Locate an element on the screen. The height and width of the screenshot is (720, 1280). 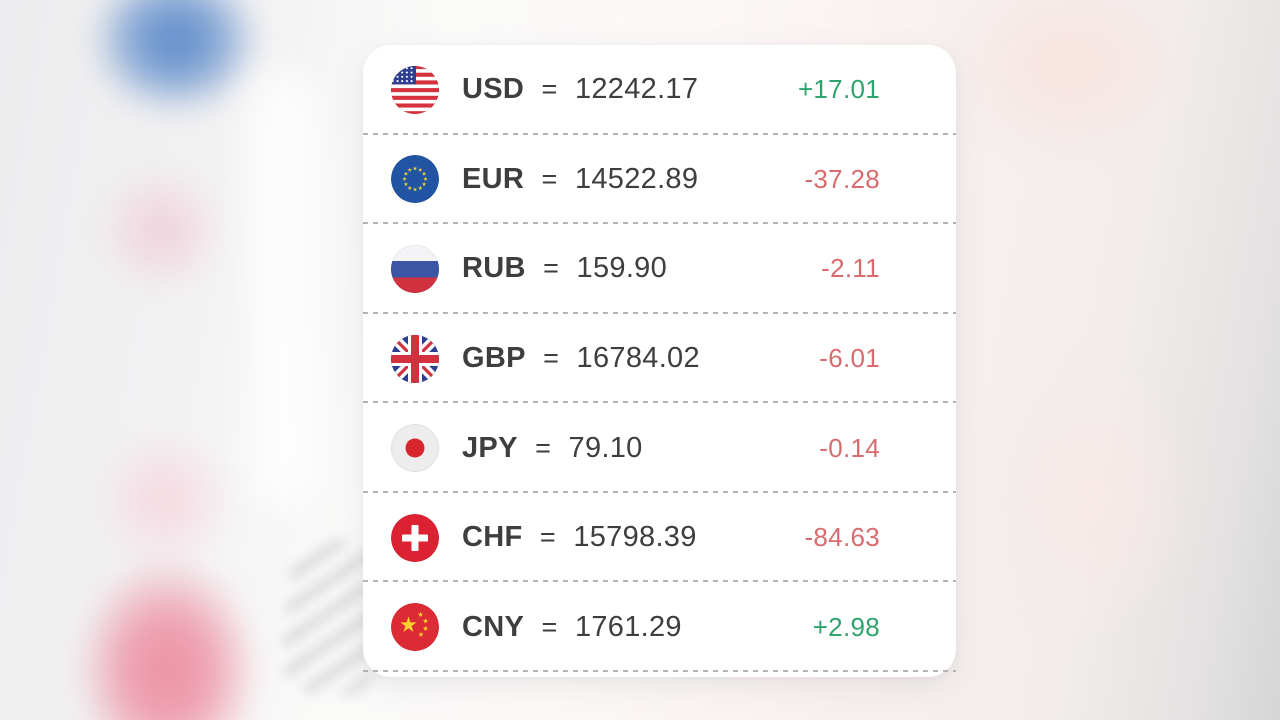
ch-flag-icon is located at coordinates (415, 538).